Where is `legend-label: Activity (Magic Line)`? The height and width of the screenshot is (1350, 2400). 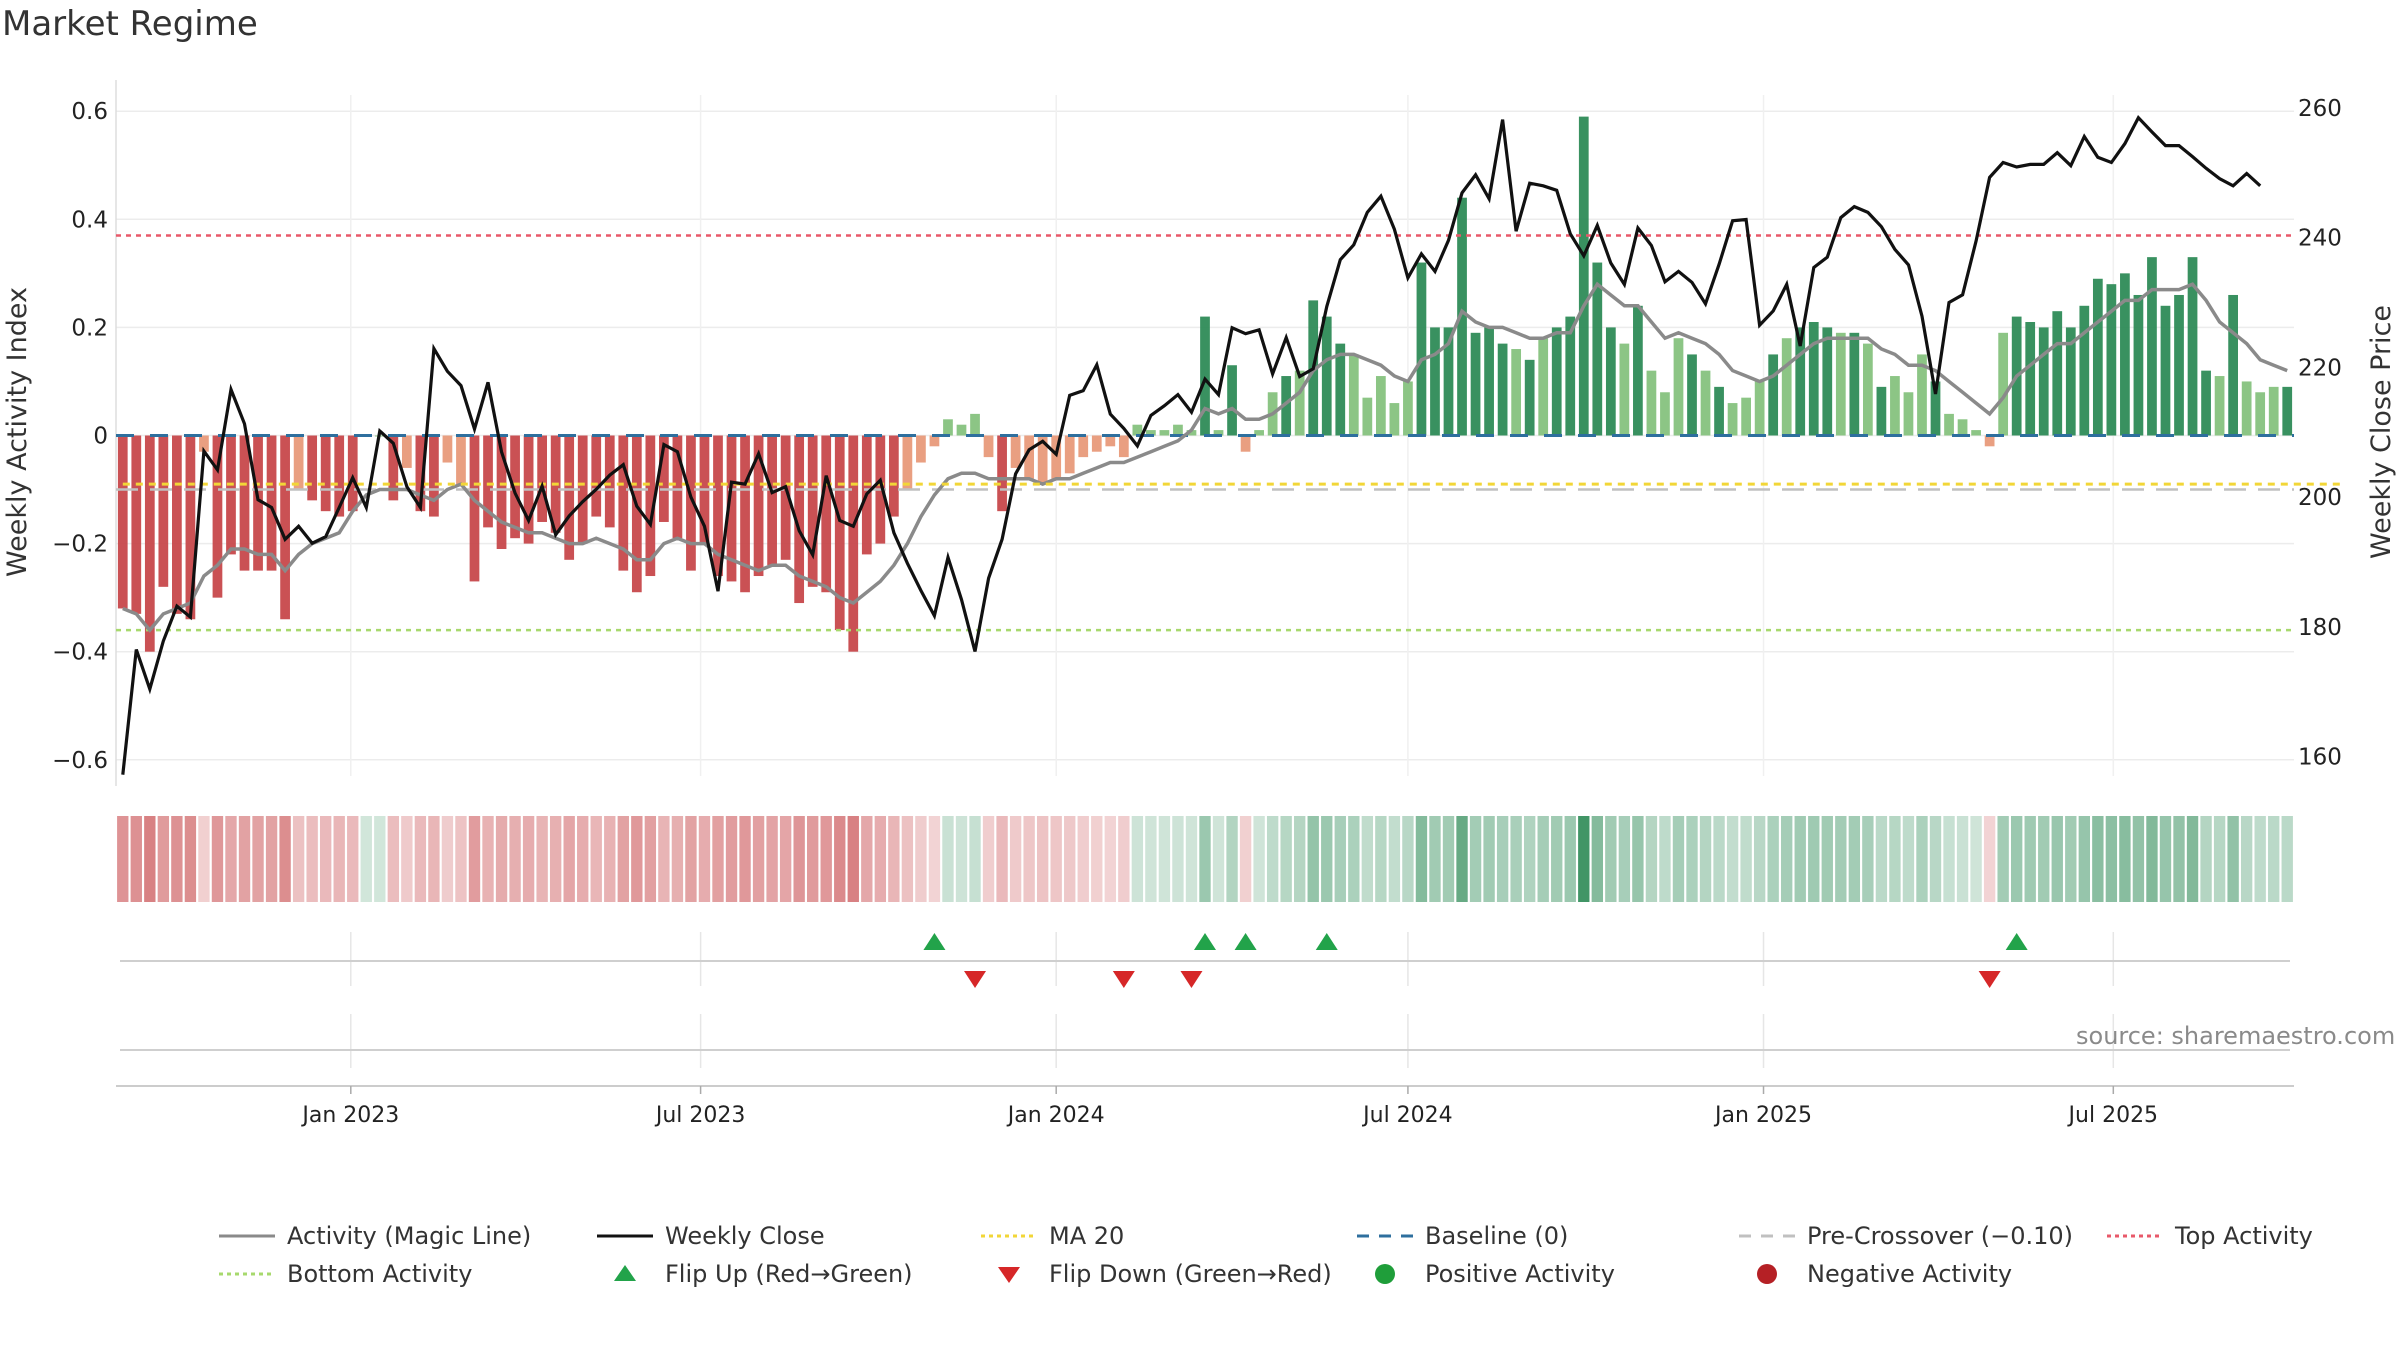 legend-label: Activity (Magic Line) is located at coordinates (409, 1236).